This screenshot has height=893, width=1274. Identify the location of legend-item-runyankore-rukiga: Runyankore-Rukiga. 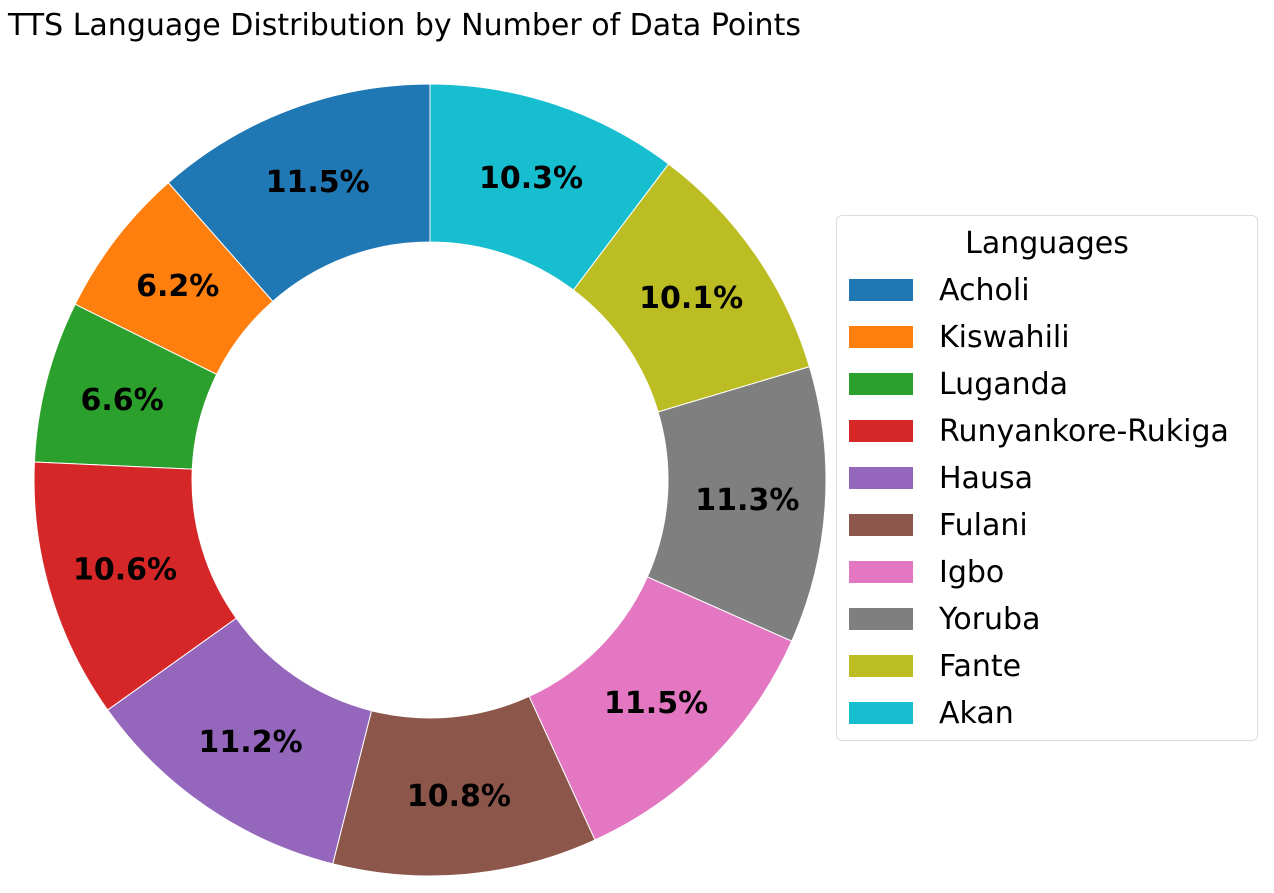
(1039, 431).